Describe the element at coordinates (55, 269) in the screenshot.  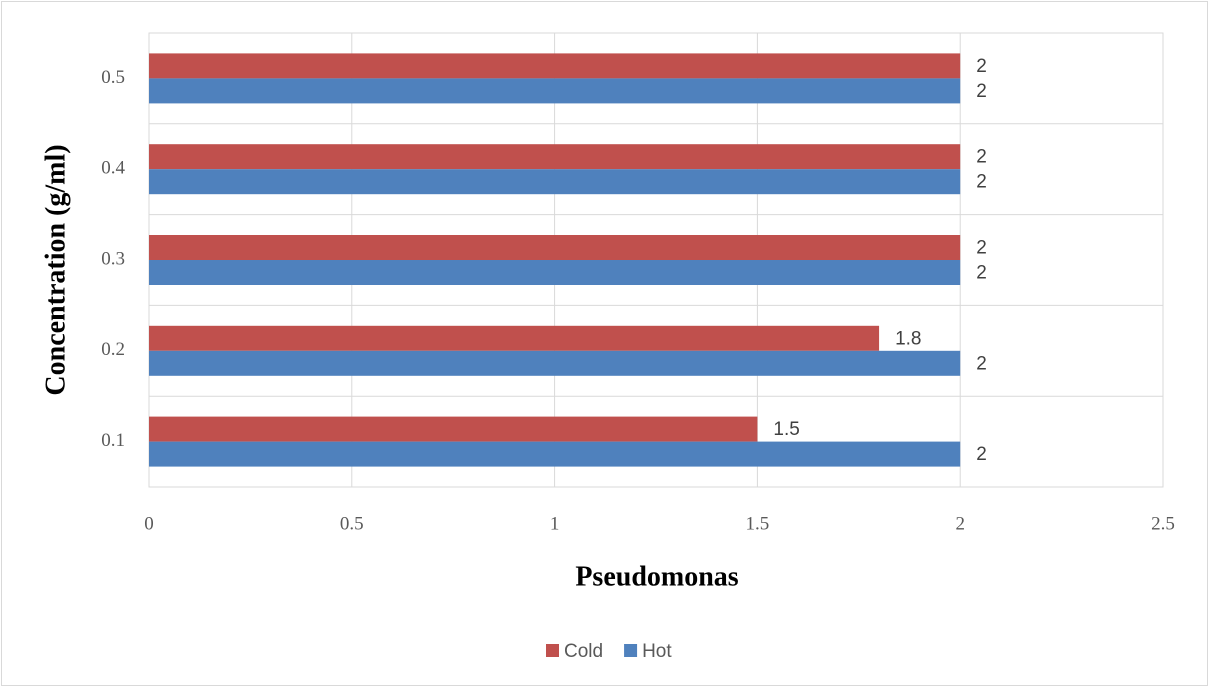
I see `y-axis-label: Concentration (g/ml)` at that location.